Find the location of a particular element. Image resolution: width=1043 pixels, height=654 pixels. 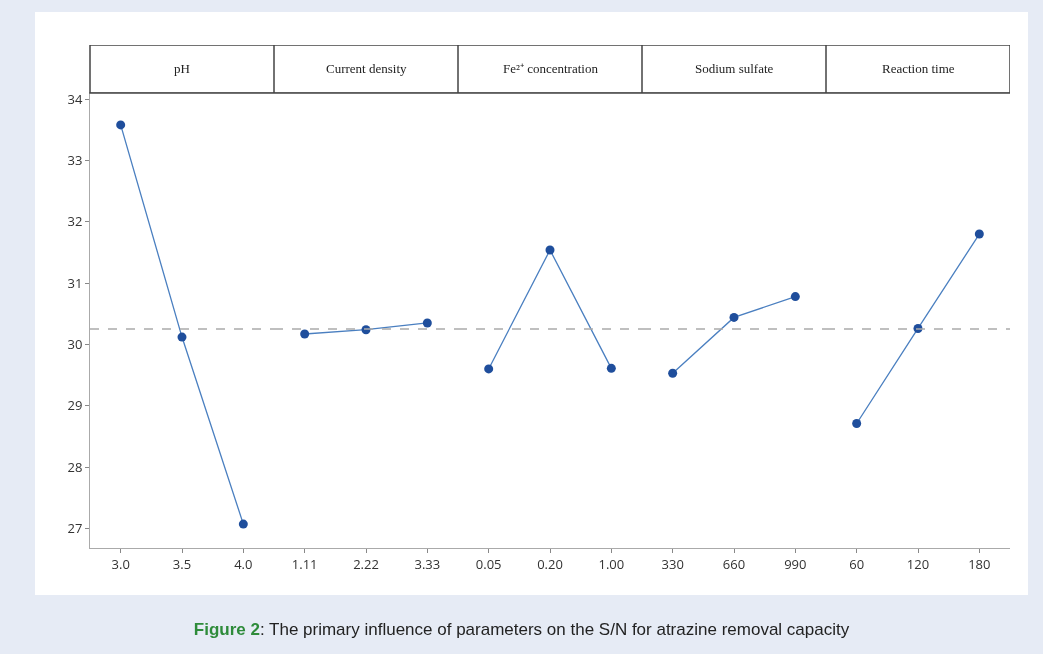

y-tick-label: 33 is located at coordinates (75, 160).